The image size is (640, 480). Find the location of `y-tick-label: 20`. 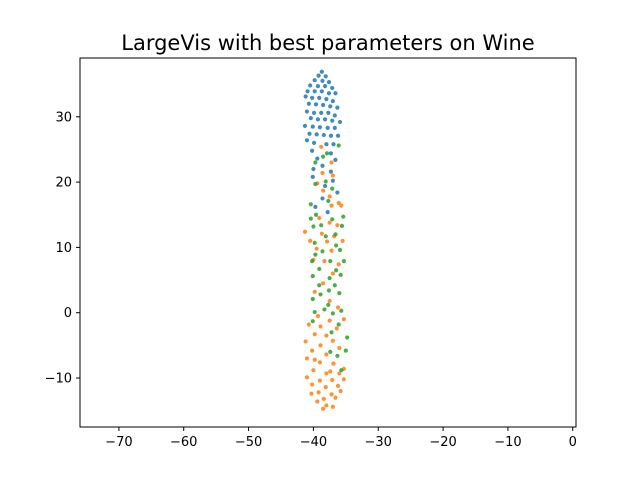

y-tick-label: 20 is located at coordinates (63, 183).